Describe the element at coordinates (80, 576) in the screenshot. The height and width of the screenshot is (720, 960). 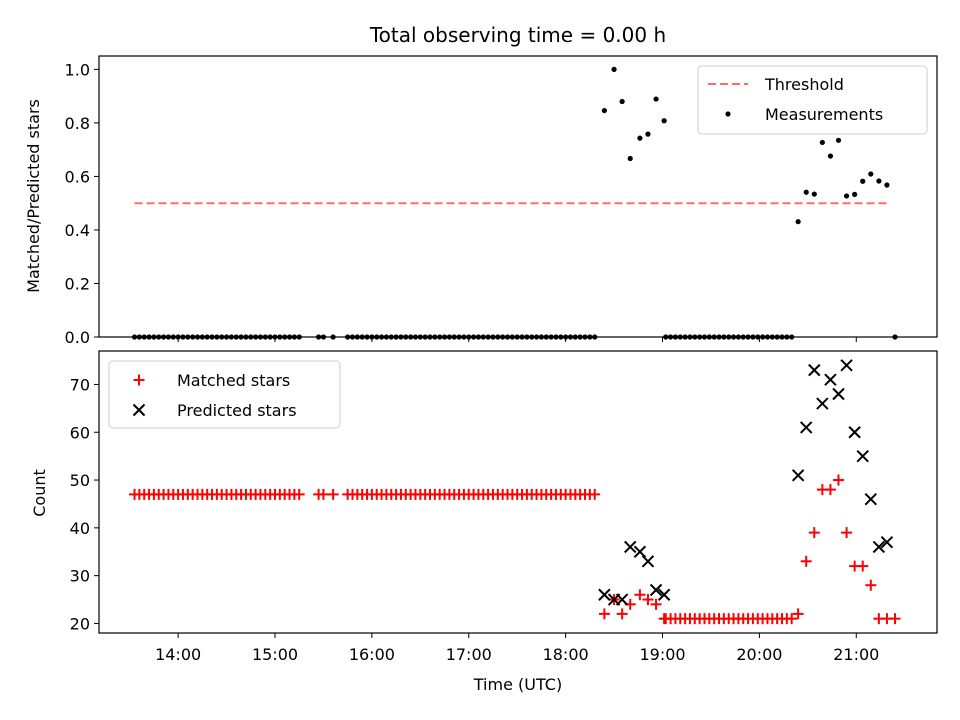
I see `bottom-y-tick-label: 30` at that location.